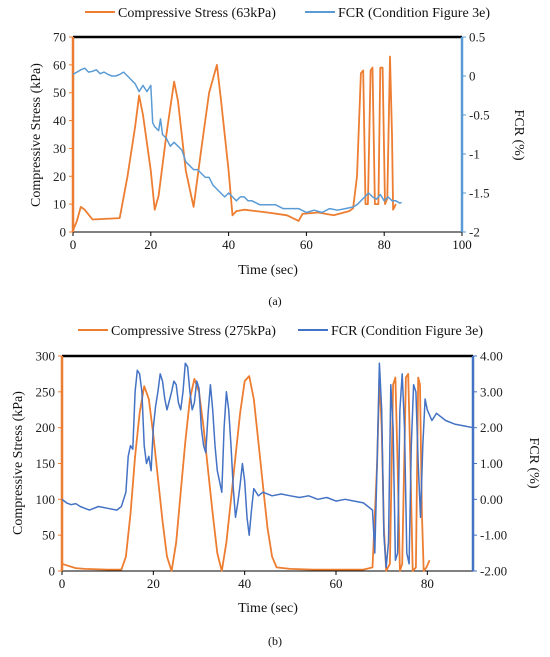 This screenshot has width=550, height=657. I want to click on x-tick-label-b: 40, so click(244, 583).